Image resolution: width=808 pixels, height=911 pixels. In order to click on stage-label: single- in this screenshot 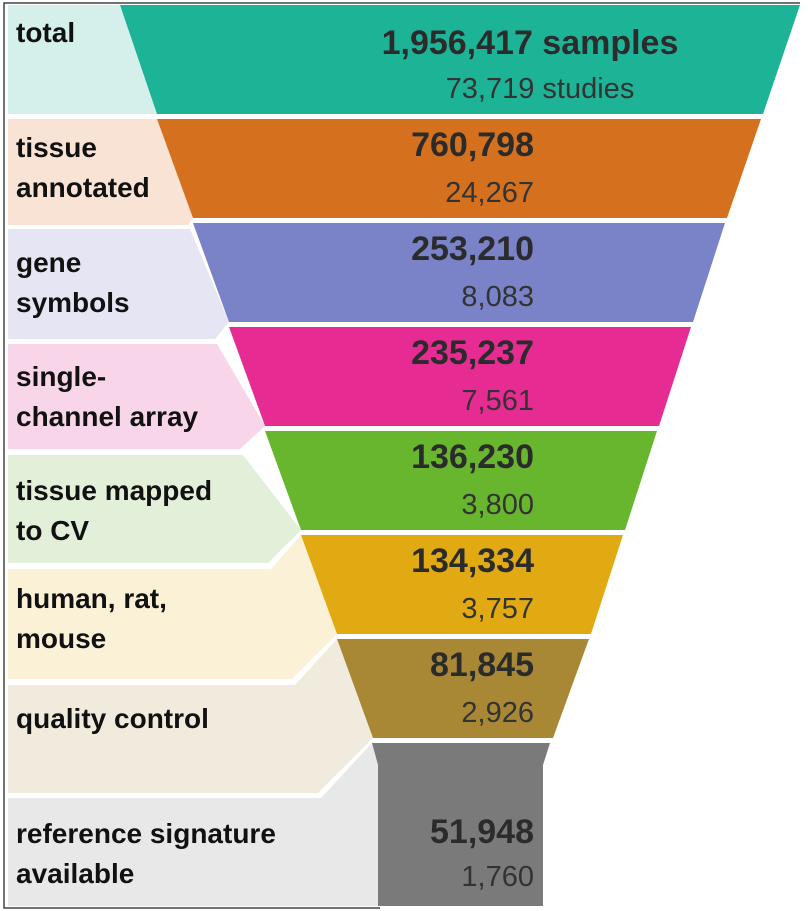, I will do `click(61, 376)`.